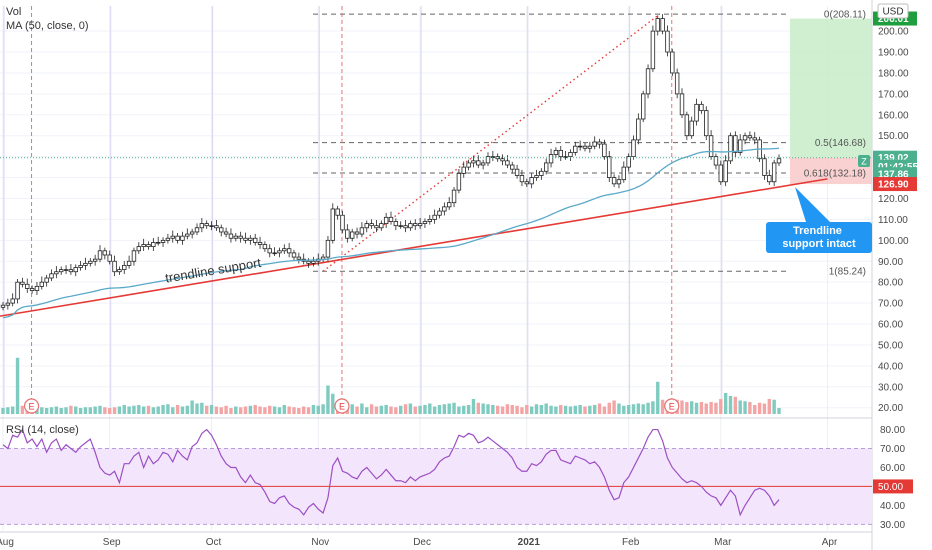 Image resolution: width=932 pixels, height=550 pixels. I want to click on price-tick-label: 70.00, so click(890, 304).